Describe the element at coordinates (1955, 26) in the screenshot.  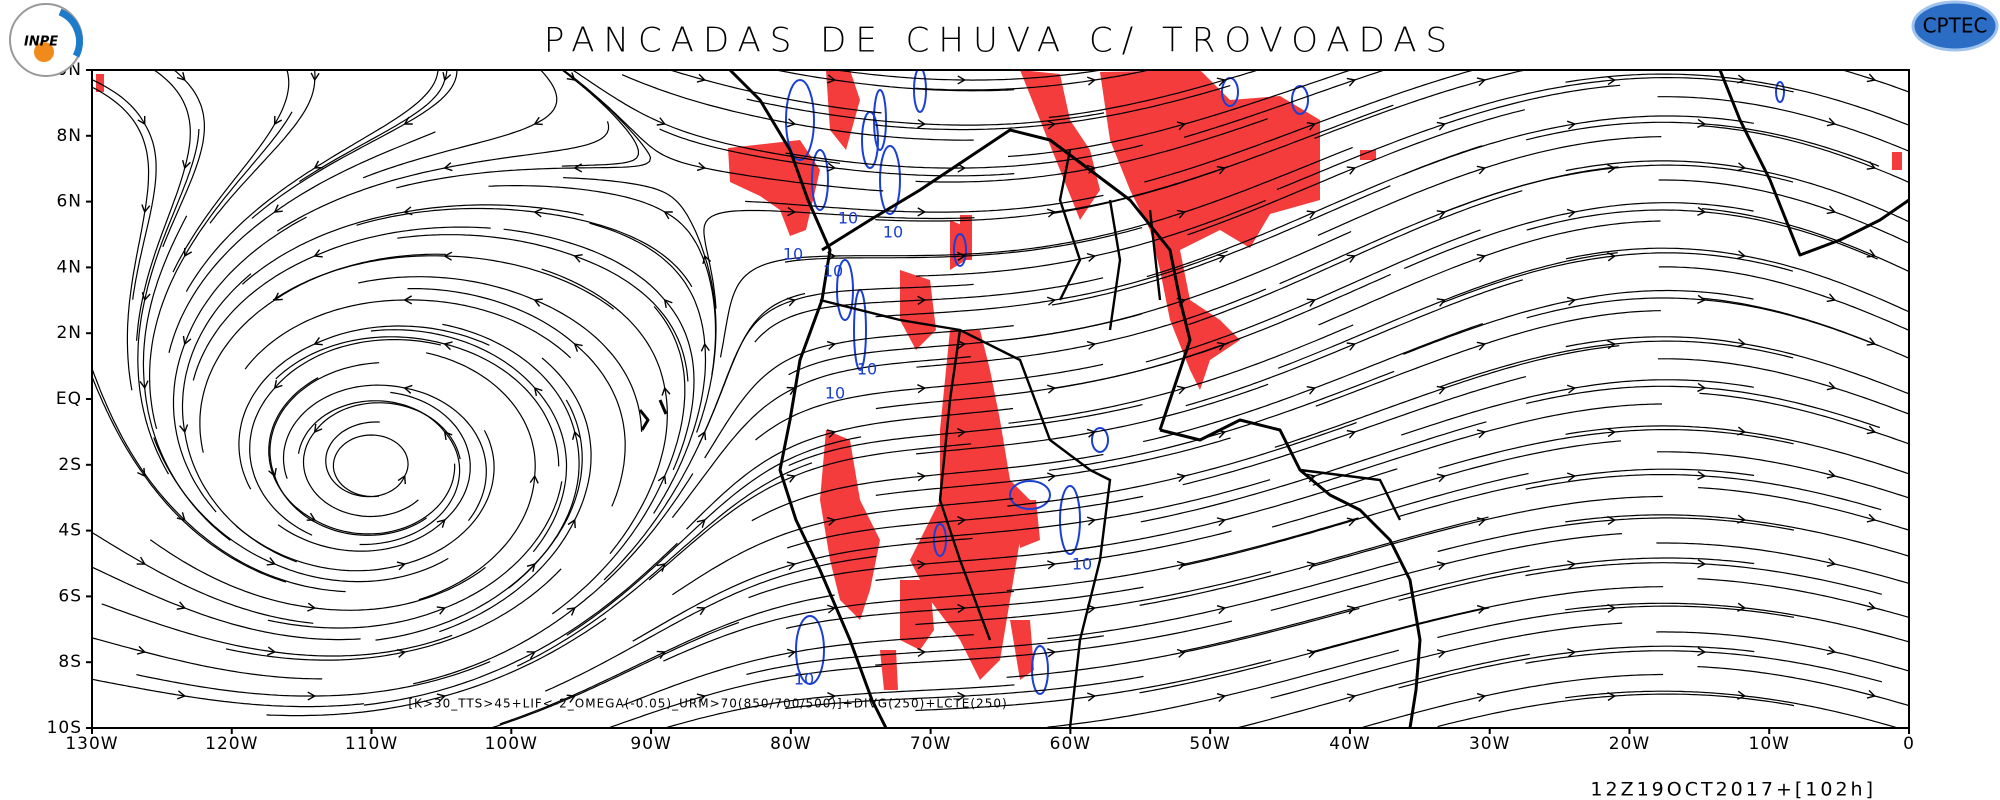
I see `logo-right: CPTEC` at that location.